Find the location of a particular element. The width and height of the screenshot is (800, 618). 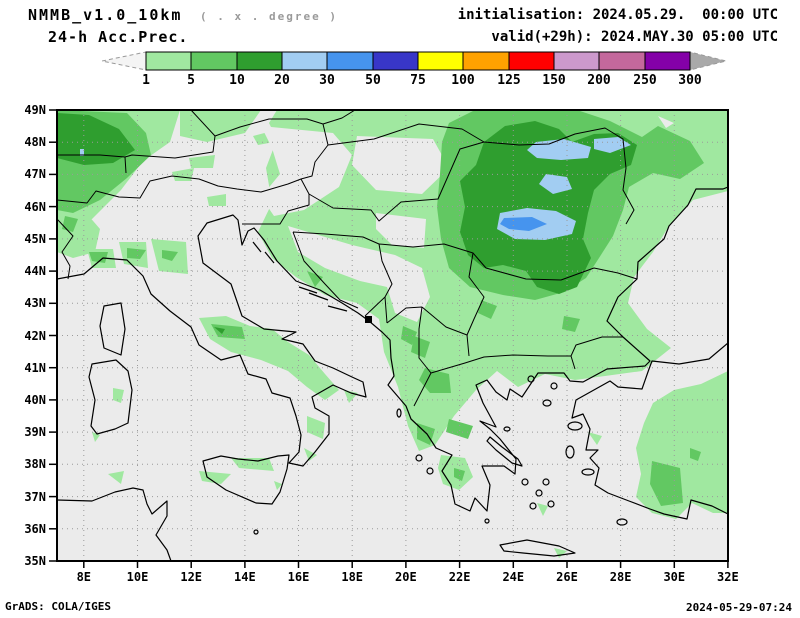

colorbar-label: 75 is located at coordinates (418, 80).